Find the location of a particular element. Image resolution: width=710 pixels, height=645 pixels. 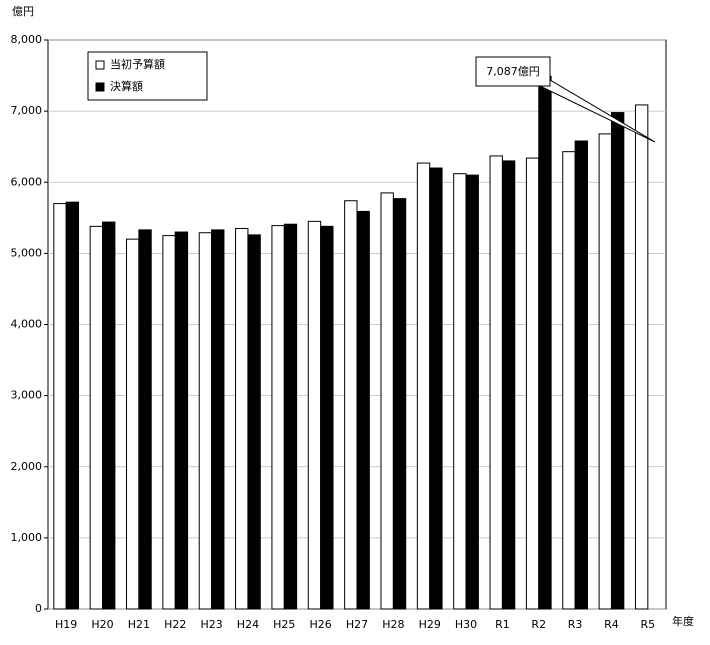

y-tick-label: 1,000 is located at coordinates (27, 537).